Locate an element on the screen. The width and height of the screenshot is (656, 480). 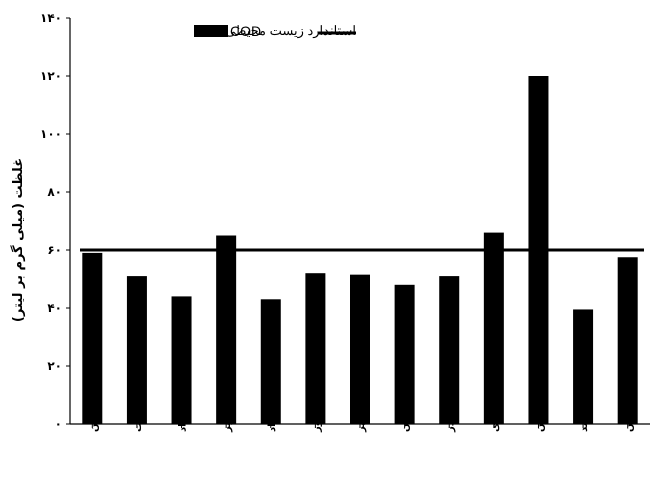
legend: COD استاندارد زیست محیطی is located at coordinates (275, 31).